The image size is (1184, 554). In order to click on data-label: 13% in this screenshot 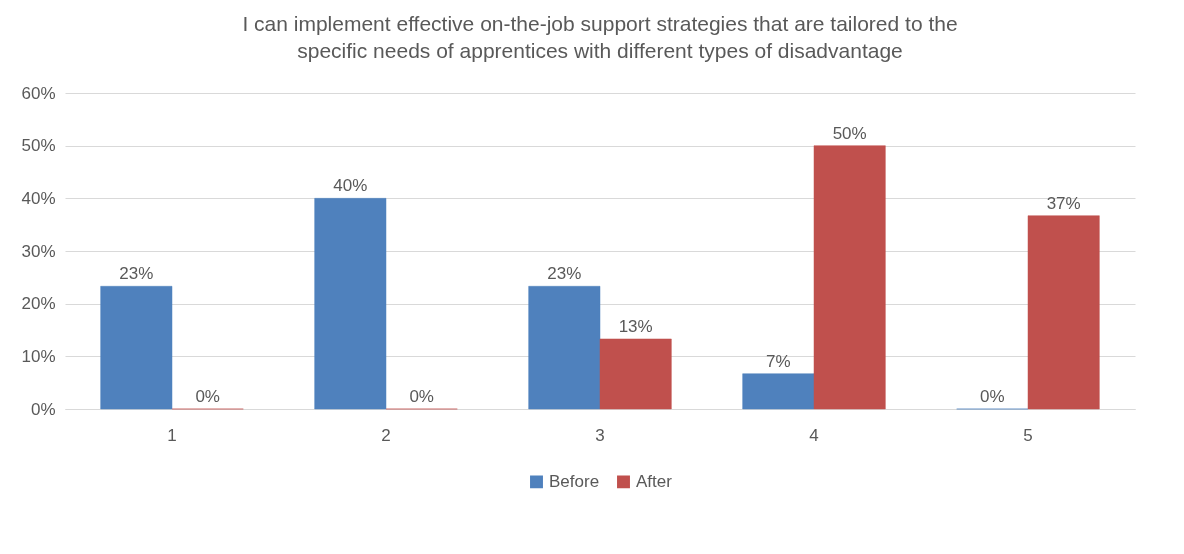, I will do `click(635, 326)`.